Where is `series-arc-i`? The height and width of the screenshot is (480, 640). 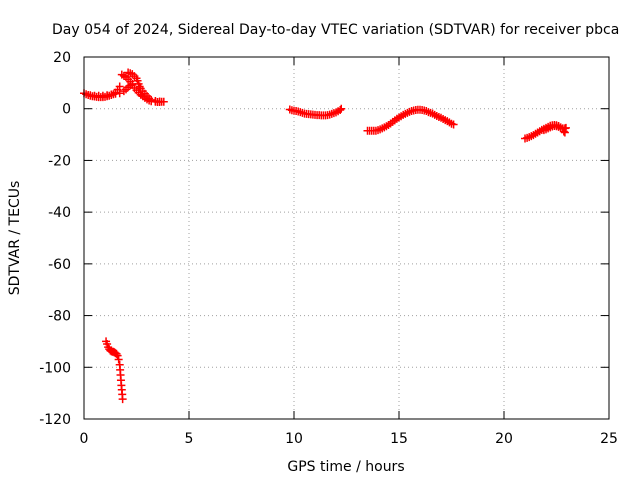
series-arc-i is located at coordinates (554, 128).